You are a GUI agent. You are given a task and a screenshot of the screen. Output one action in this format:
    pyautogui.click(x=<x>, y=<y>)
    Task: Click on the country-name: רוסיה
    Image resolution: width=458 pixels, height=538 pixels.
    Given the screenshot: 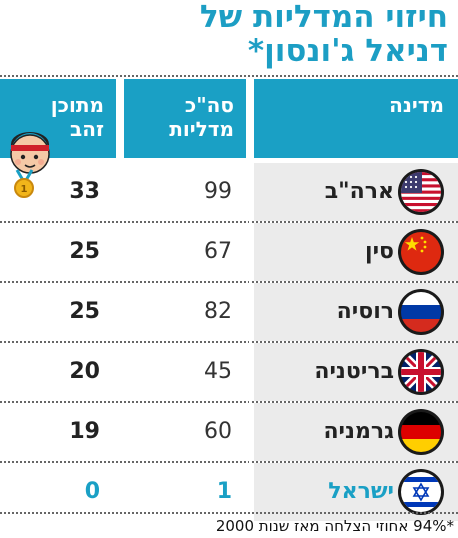 What is the action you would take?
    pyautogui.click(x=365, y=311)
    